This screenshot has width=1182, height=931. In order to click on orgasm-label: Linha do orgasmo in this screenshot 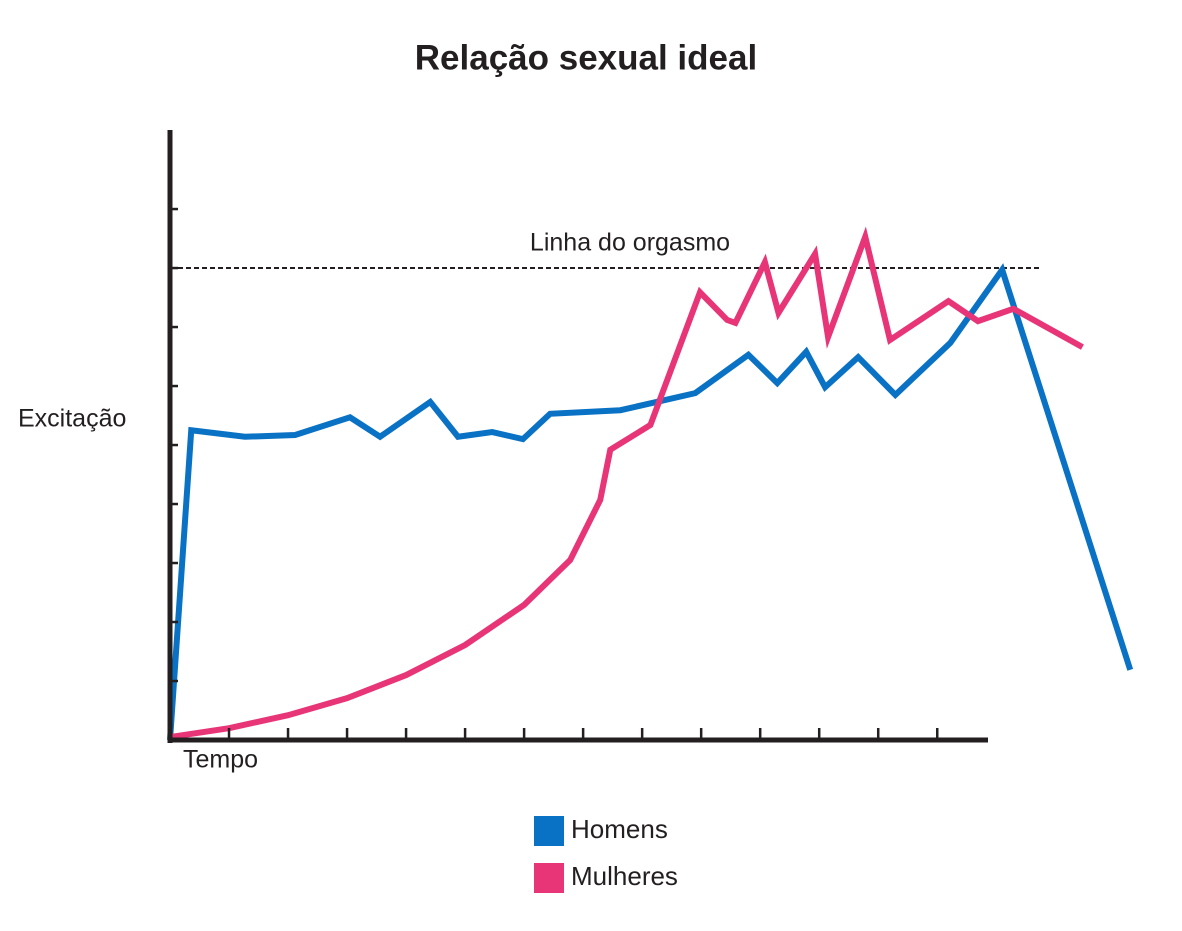, I will do `click(630, 243)`.